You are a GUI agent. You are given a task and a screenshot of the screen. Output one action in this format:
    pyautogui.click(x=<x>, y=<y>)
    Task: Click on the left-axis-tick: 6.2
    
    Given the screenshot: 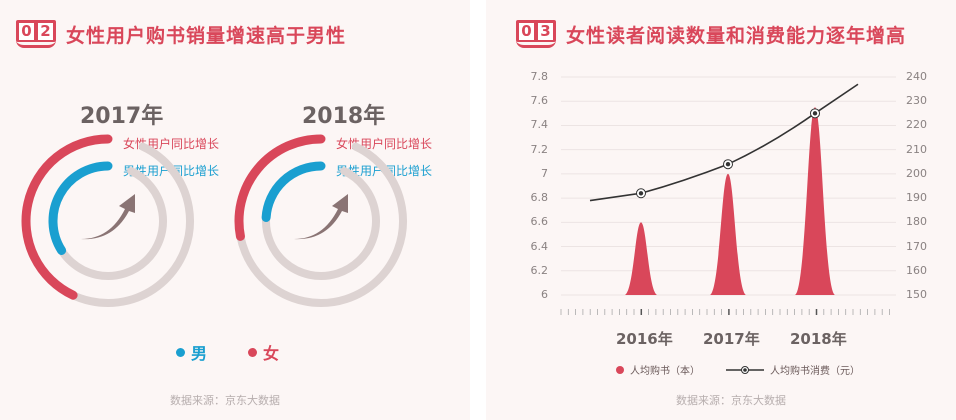 What is the action you would take?
    pyautogui.click(x=539, y=270)
    